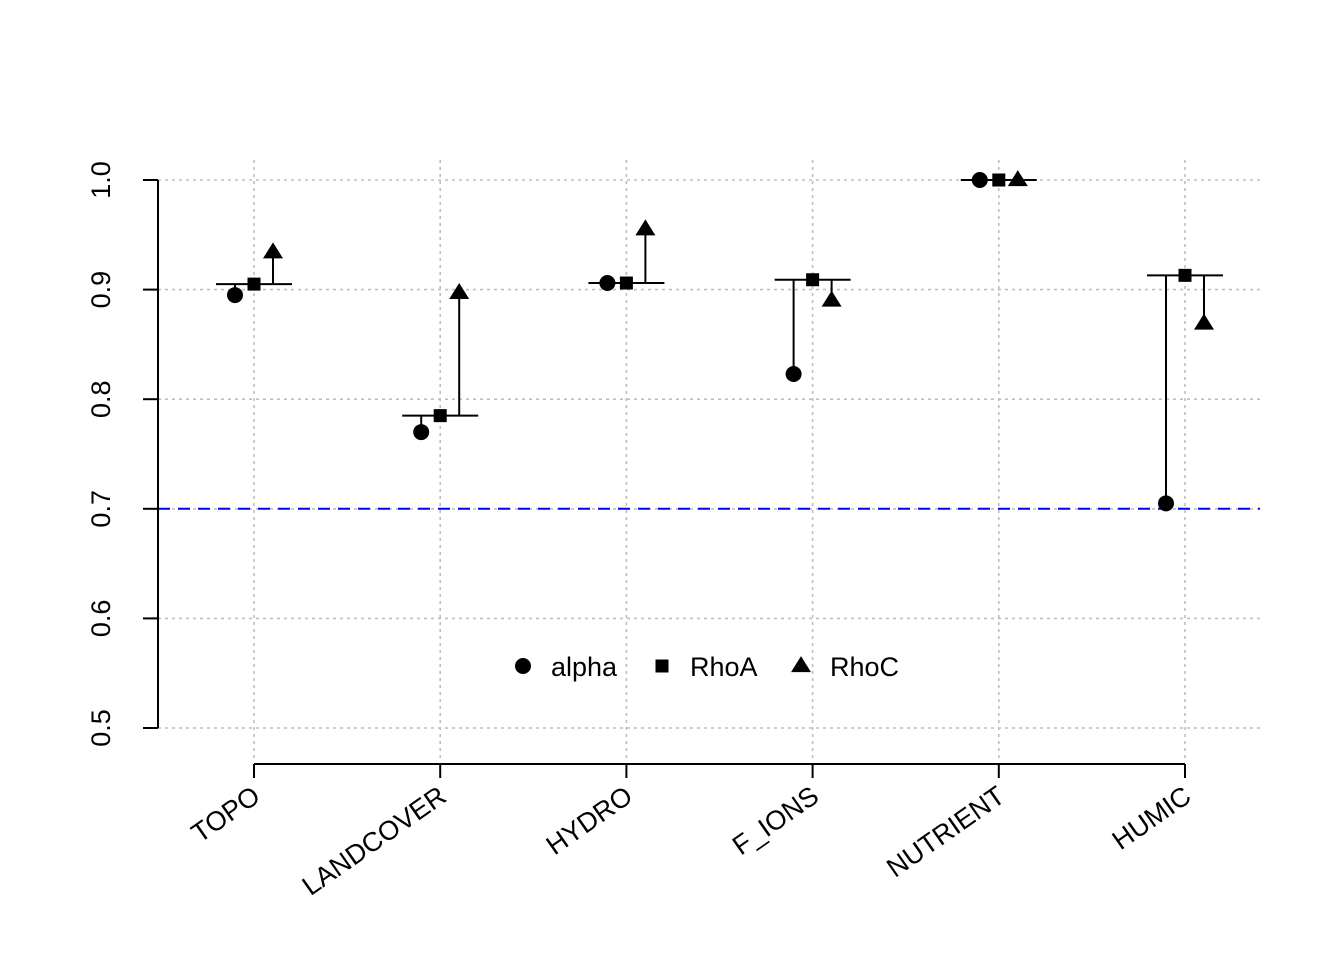  What do you see at coordinates (101, 399) in the screenshot?
I see `y-tick-label: 0.8` at bounding box center [101, 399].